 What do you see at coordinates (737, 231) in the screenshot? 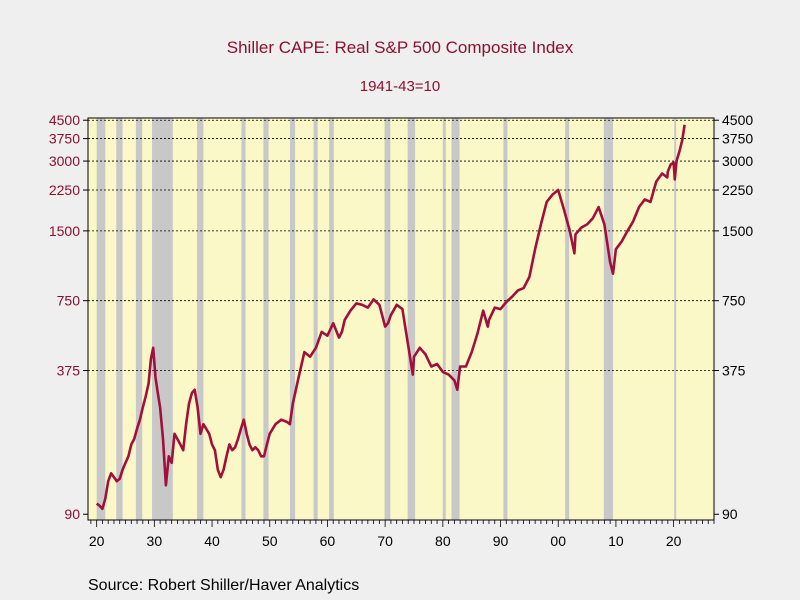
I see `y-tick-label-right: 1500` at bounding box center [737, 231].